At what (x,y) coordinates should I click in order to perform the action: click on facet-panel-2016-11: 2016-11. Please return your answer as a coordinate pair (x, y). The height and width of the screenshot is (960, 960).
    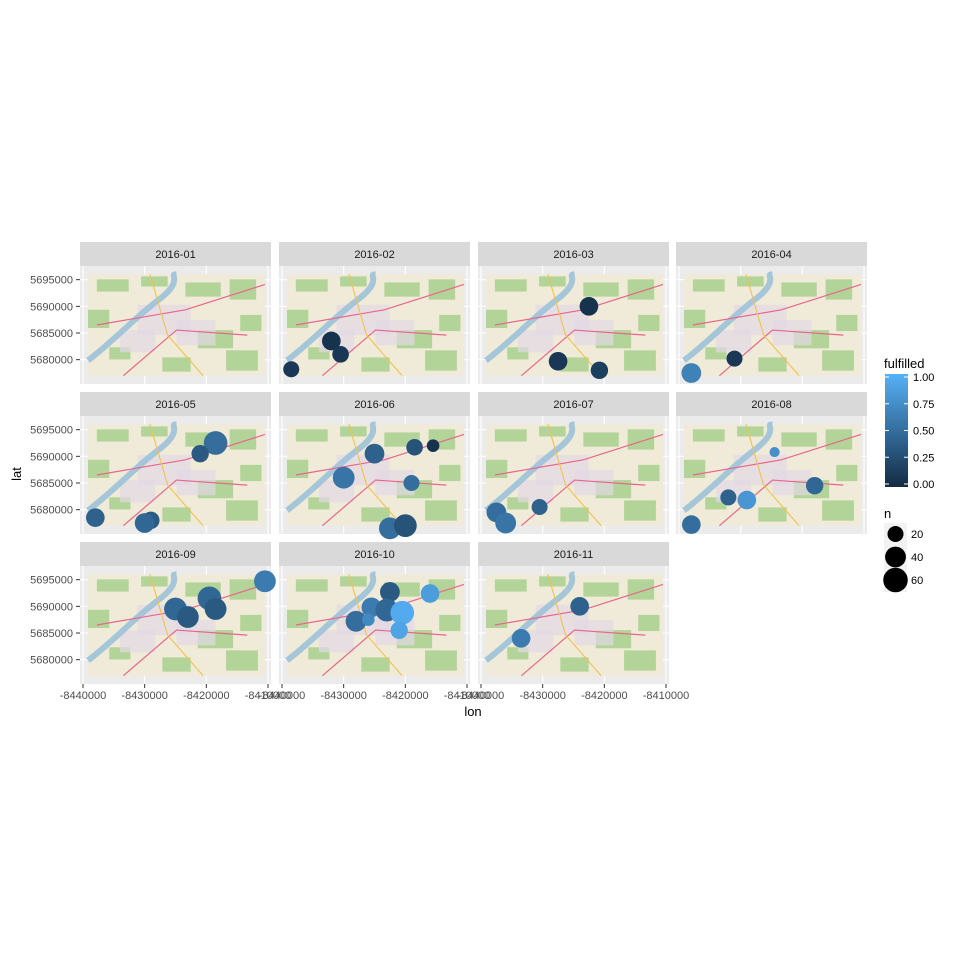
    Looking at the image, I should click on (573, 613).